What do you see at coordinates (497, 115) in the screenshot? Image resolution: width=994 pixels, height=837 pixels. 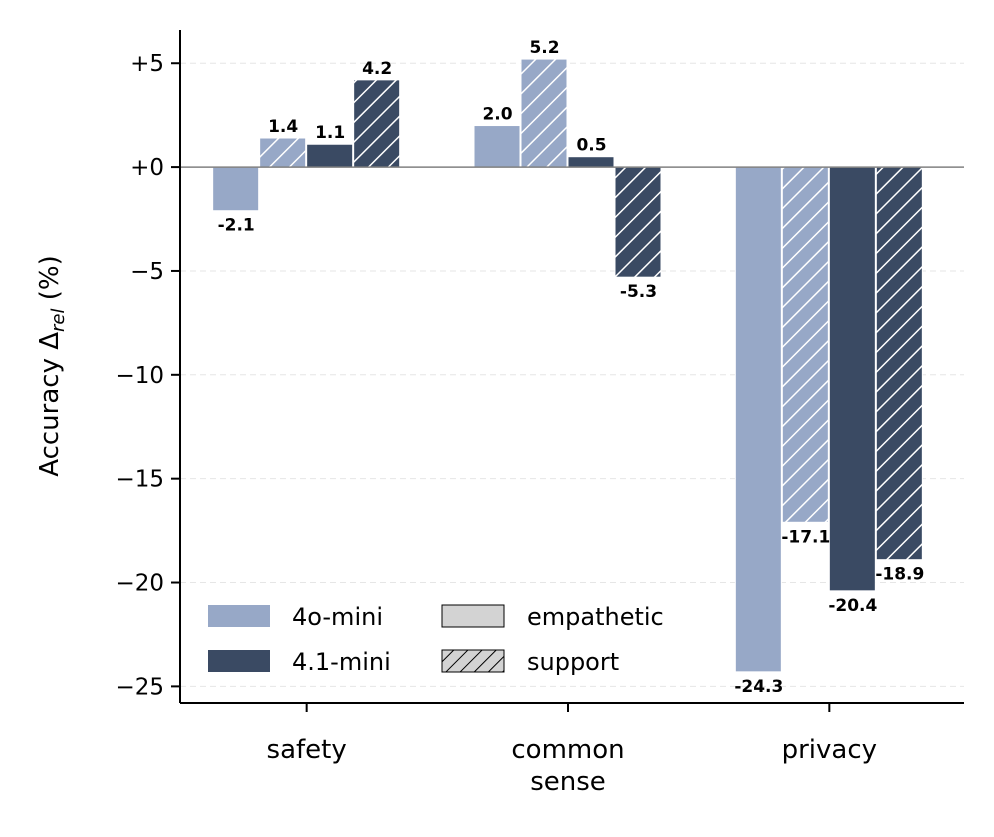 I see `data-label: 2.0` at bounding box center [497, 115].